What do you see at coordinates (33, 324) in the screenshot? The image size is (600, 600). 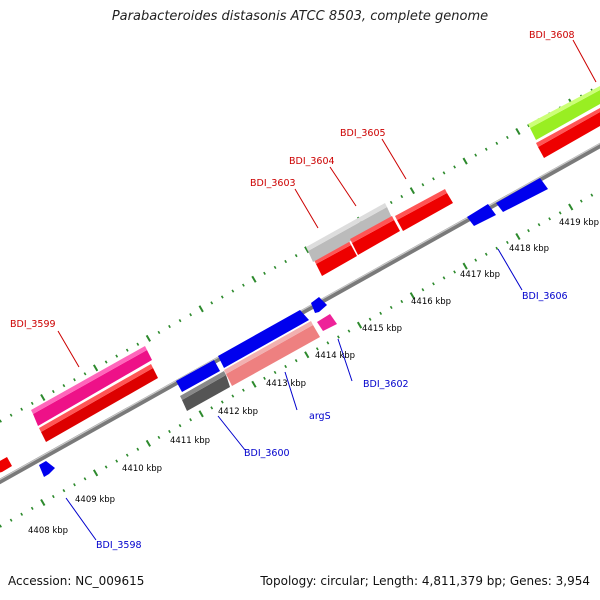 I see `gene-label-bdi-3599: BDI_3599` at bounding box center [33, 324].